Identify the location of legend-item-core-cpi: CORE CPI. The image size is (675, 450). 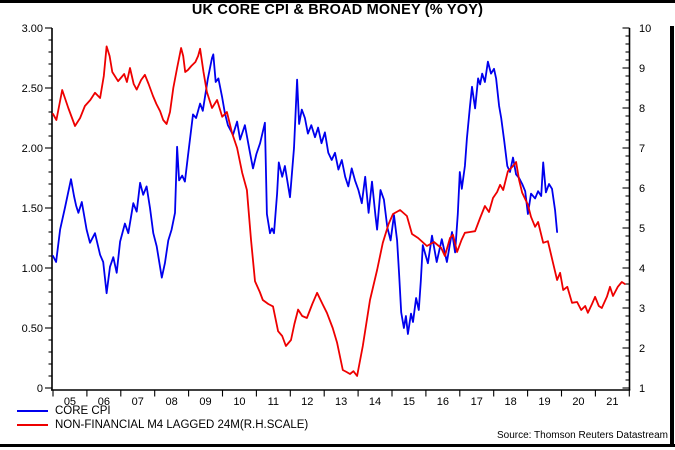
(64, 411).